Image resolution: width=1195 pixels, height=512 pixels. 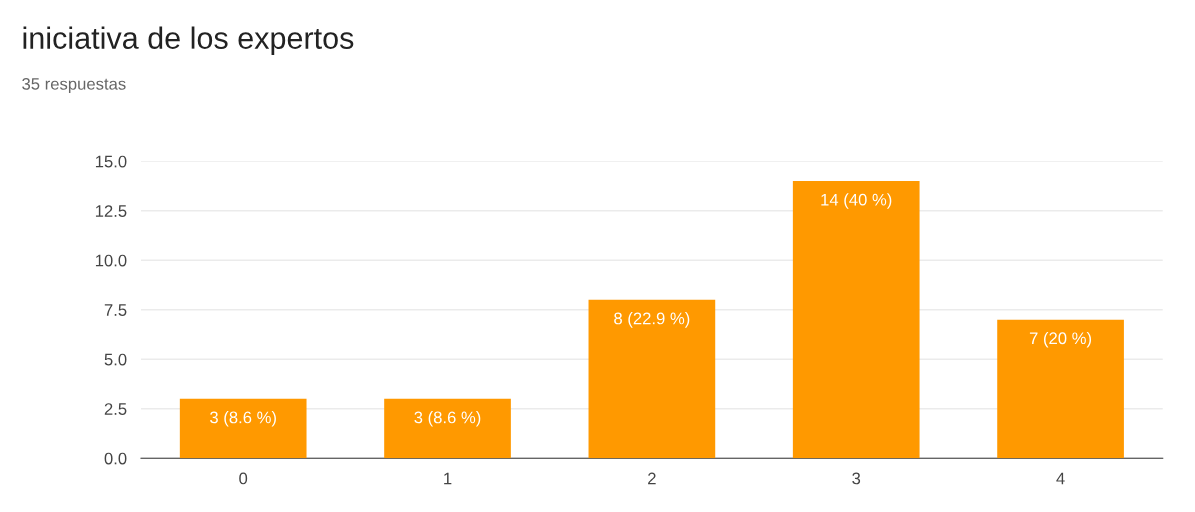 What do you see at coordinates (115, 359) in the screenshot?
I see `y-tick-label: 5.0` at bounding box center [115, 359].